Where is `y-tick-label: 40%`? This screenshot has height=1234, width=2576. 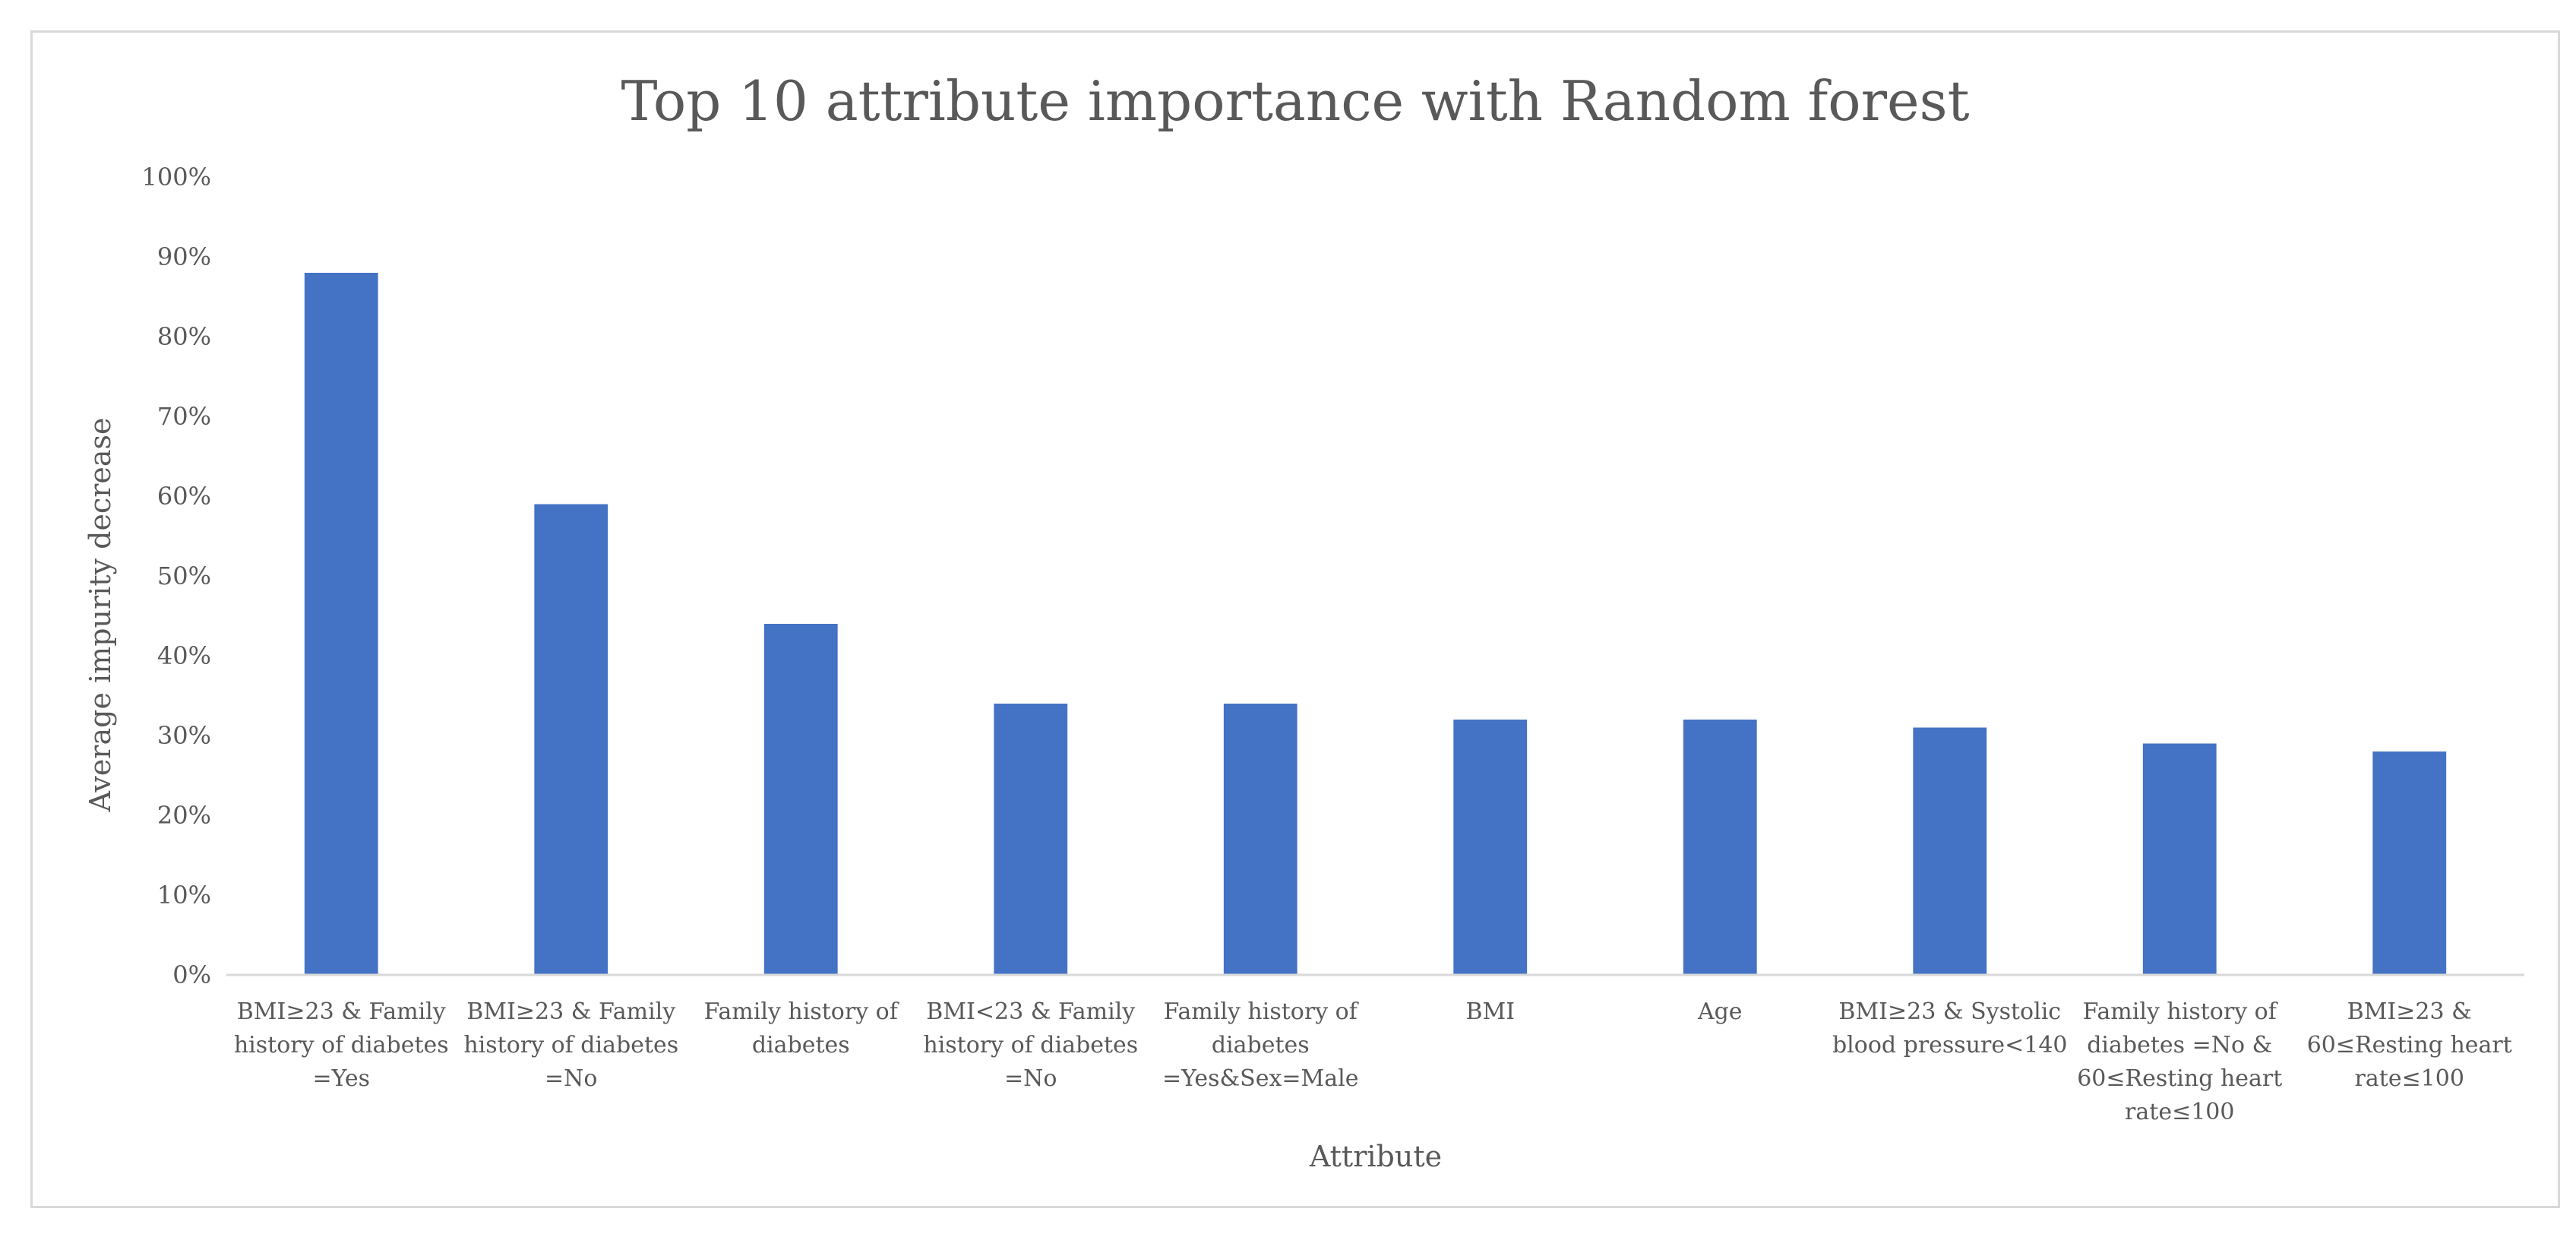
y-tick-label: 40% is located at coordinates (184, 655).